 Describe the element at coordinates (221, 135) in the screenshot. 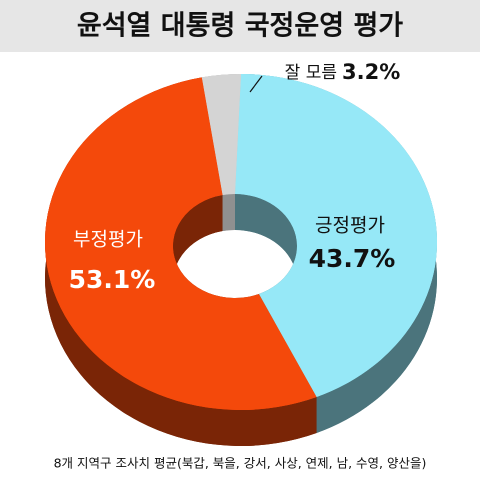

I see `slice-top` at that location.